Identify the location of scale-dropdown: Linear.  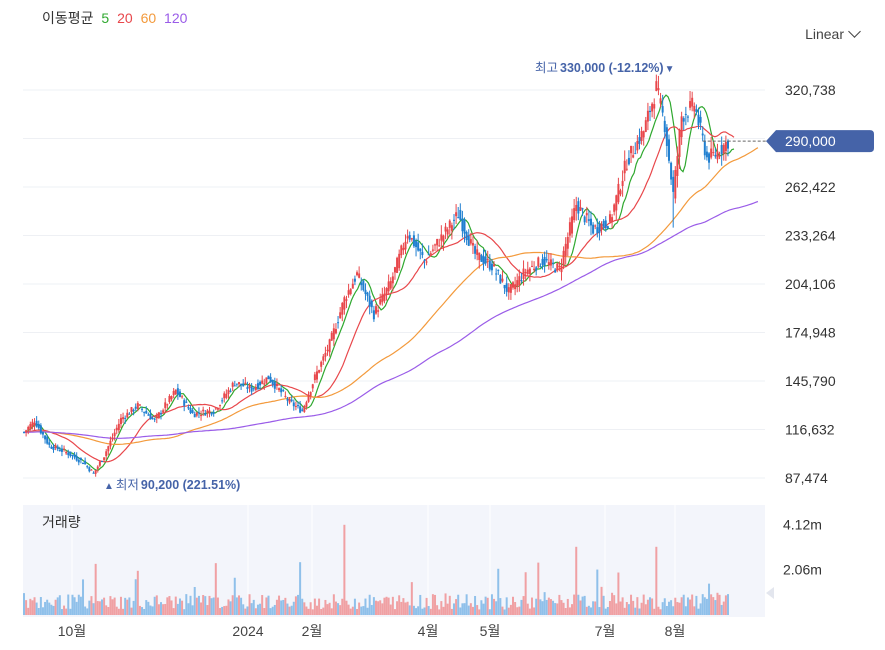
(833, 33).